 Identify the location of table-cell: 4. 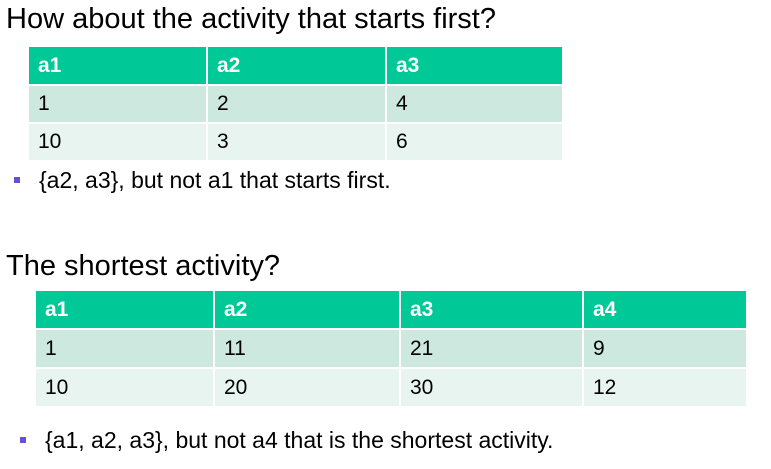
(474, 104).